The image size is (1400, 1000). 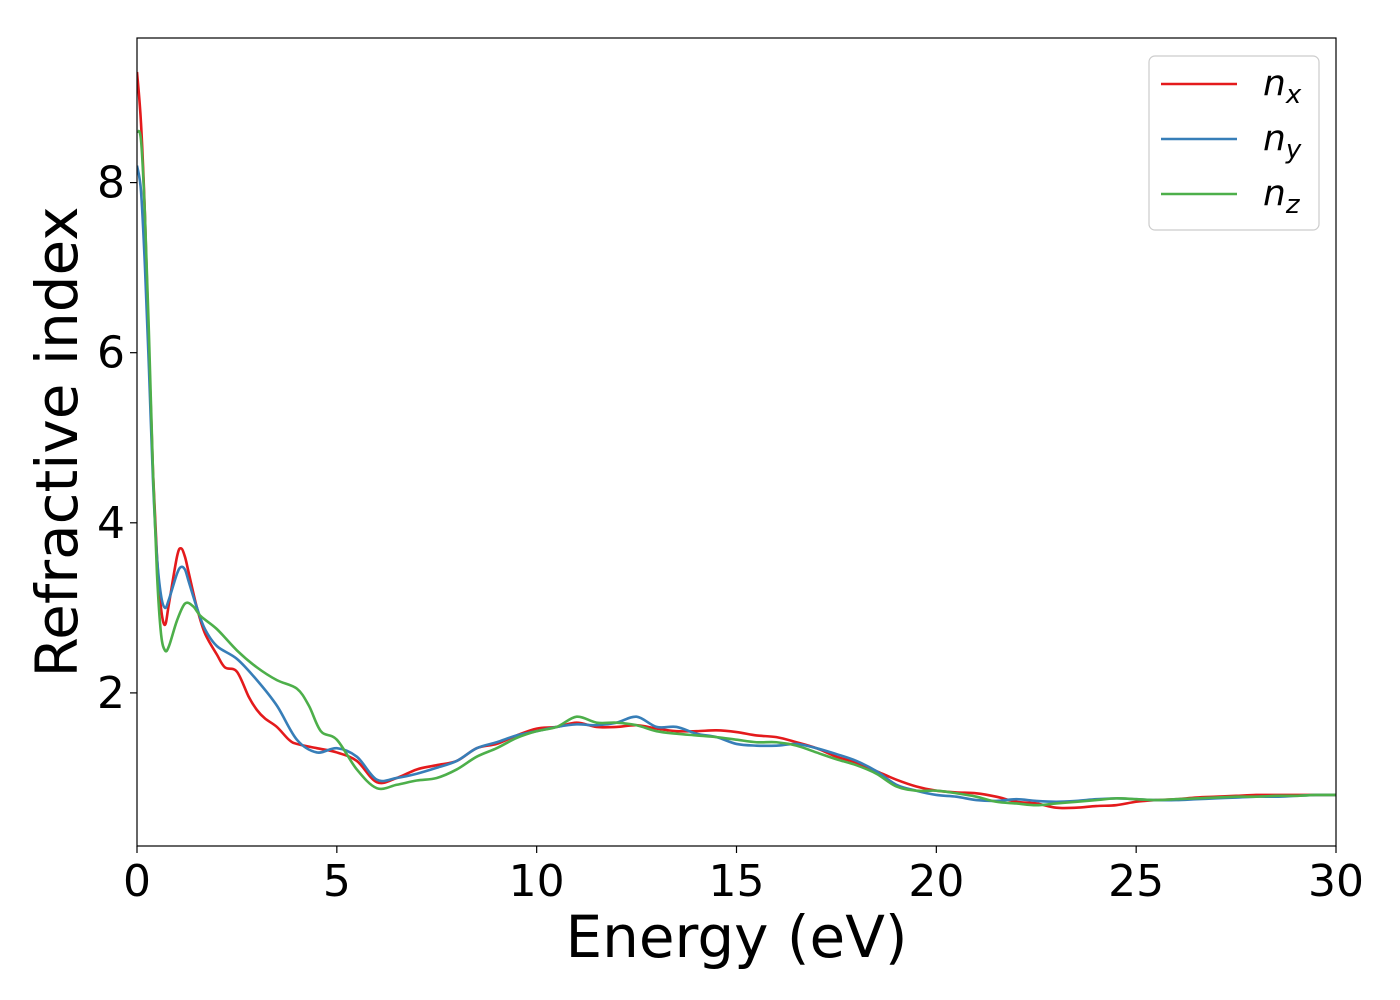 I want to click on x-tick-label: 30, so click(x=1336, y=881).